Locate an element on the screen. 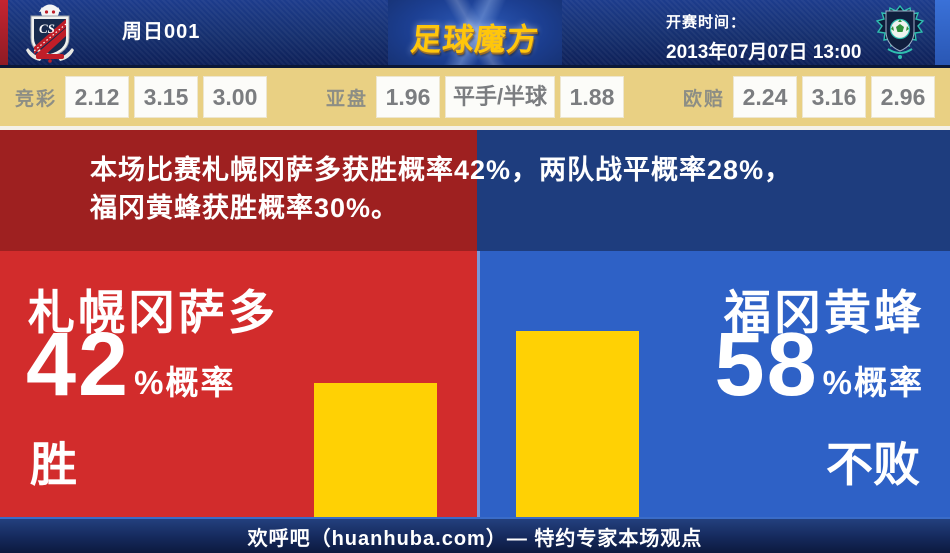 The image size is (950, 553). odds-value-away-win: 3.00 is located at coordinates (235, 97).